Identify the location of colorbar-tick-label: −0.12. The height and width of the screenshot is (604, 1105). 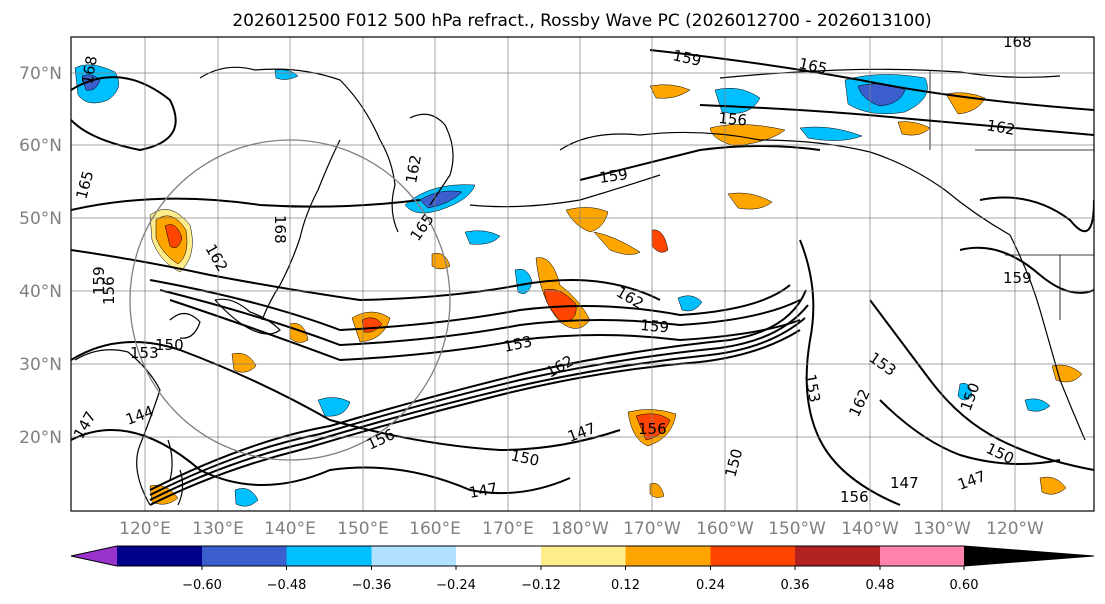
(541, 585).